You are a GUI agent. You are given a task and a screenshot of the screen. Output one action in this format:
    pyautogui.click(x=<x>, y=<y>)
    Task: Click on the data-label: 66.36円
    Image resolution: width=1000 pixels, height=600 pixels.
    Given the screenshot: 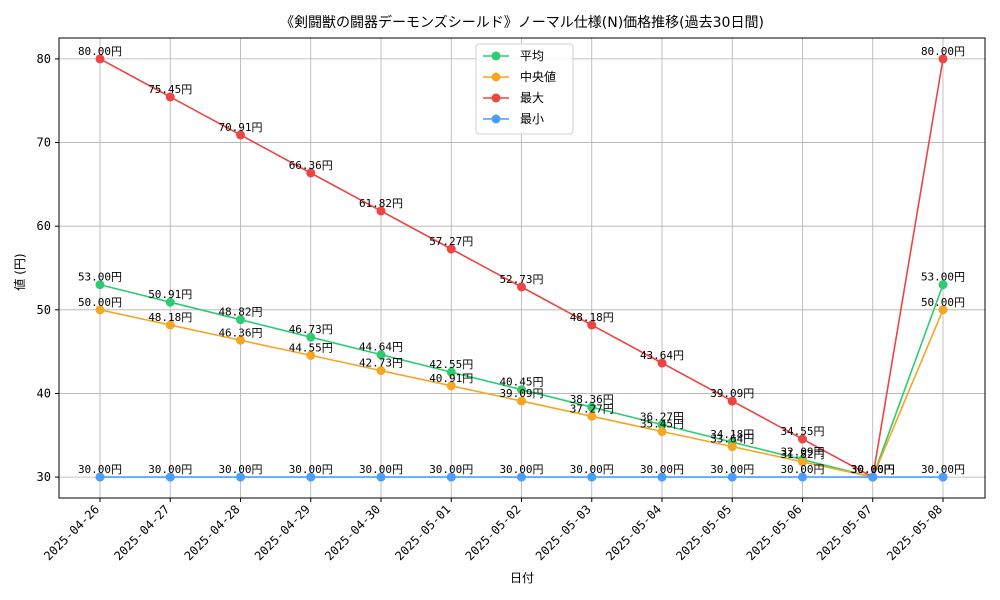 What is the action you would take?
    pyautogui.click(x=311, y=165)
    